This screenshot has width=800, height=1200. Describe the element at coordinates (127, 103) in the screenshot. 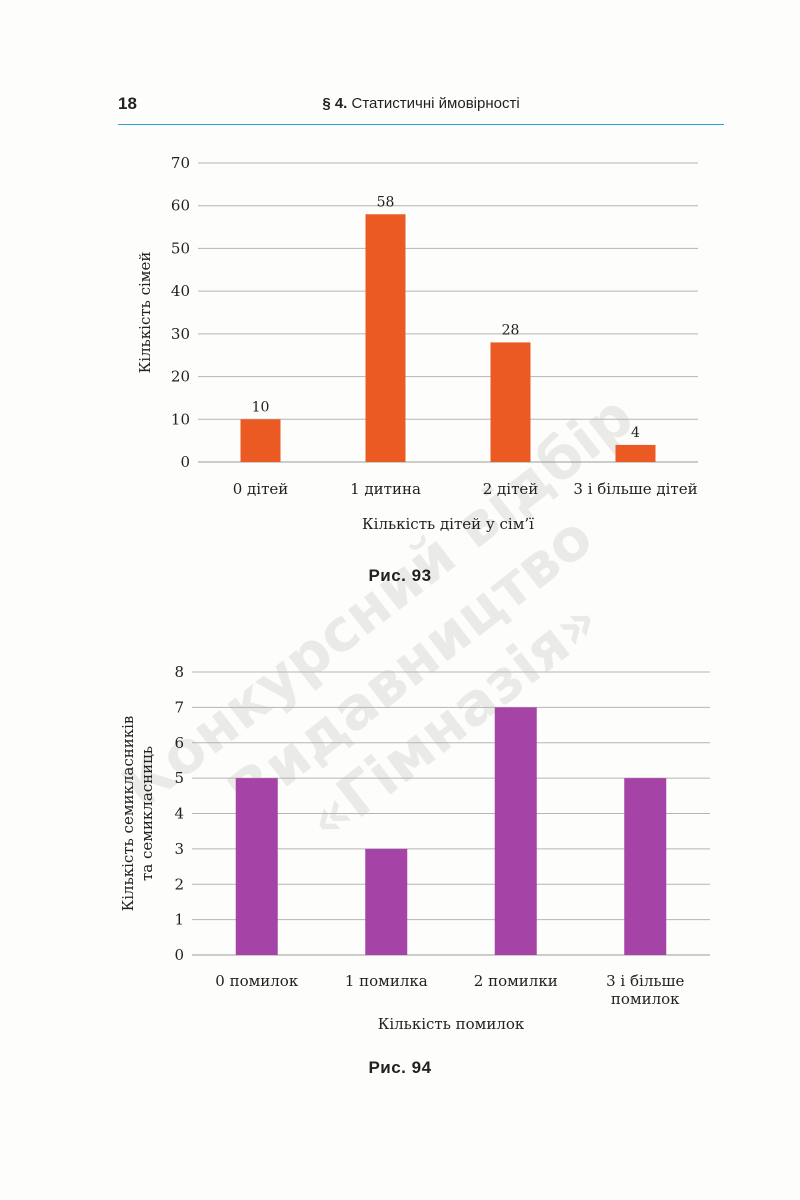

I see `page-number: 18` at that location.